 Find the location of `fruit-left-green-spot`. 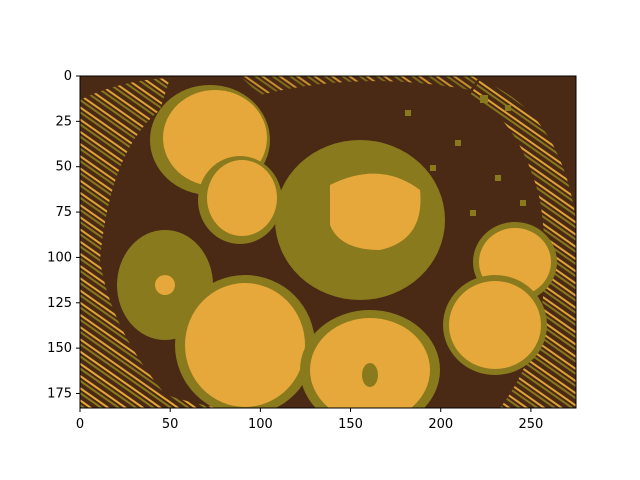

fruit-left-green-spot is located at coordinates (165, 285).